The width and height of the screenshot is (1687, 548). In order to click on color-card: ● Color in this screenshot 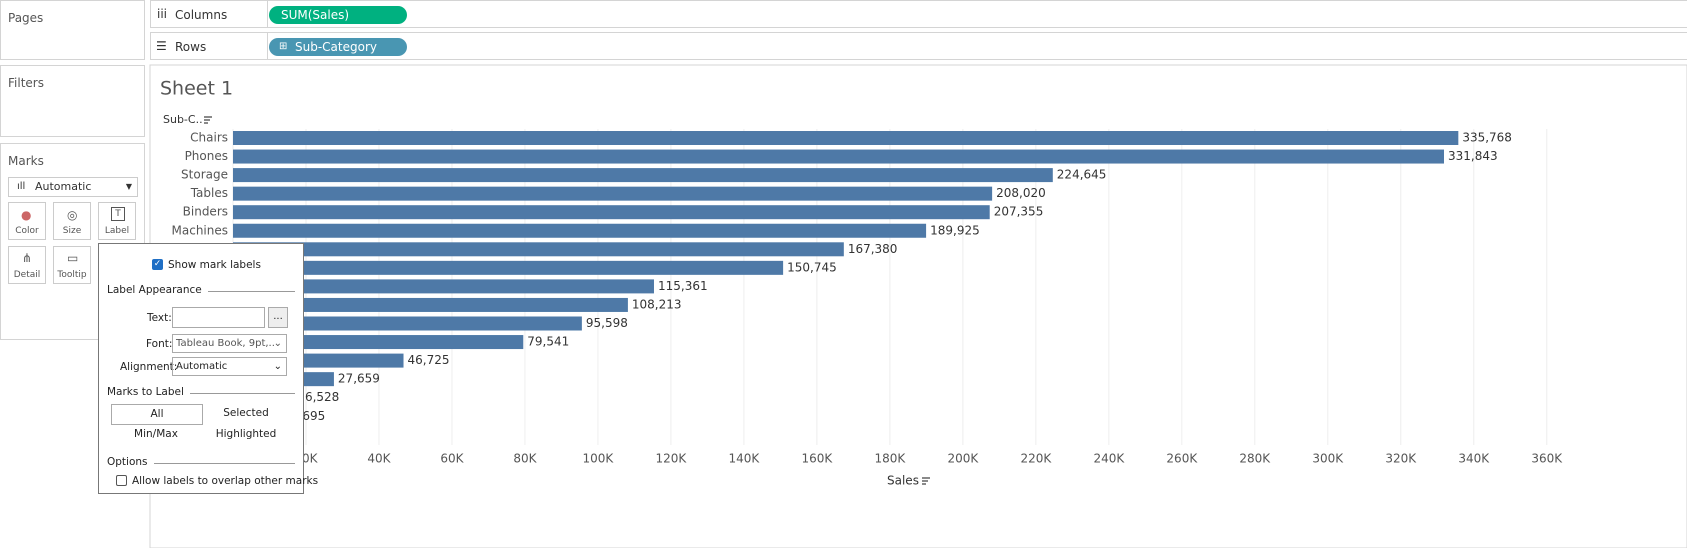, I will do `click(27, 221)`.